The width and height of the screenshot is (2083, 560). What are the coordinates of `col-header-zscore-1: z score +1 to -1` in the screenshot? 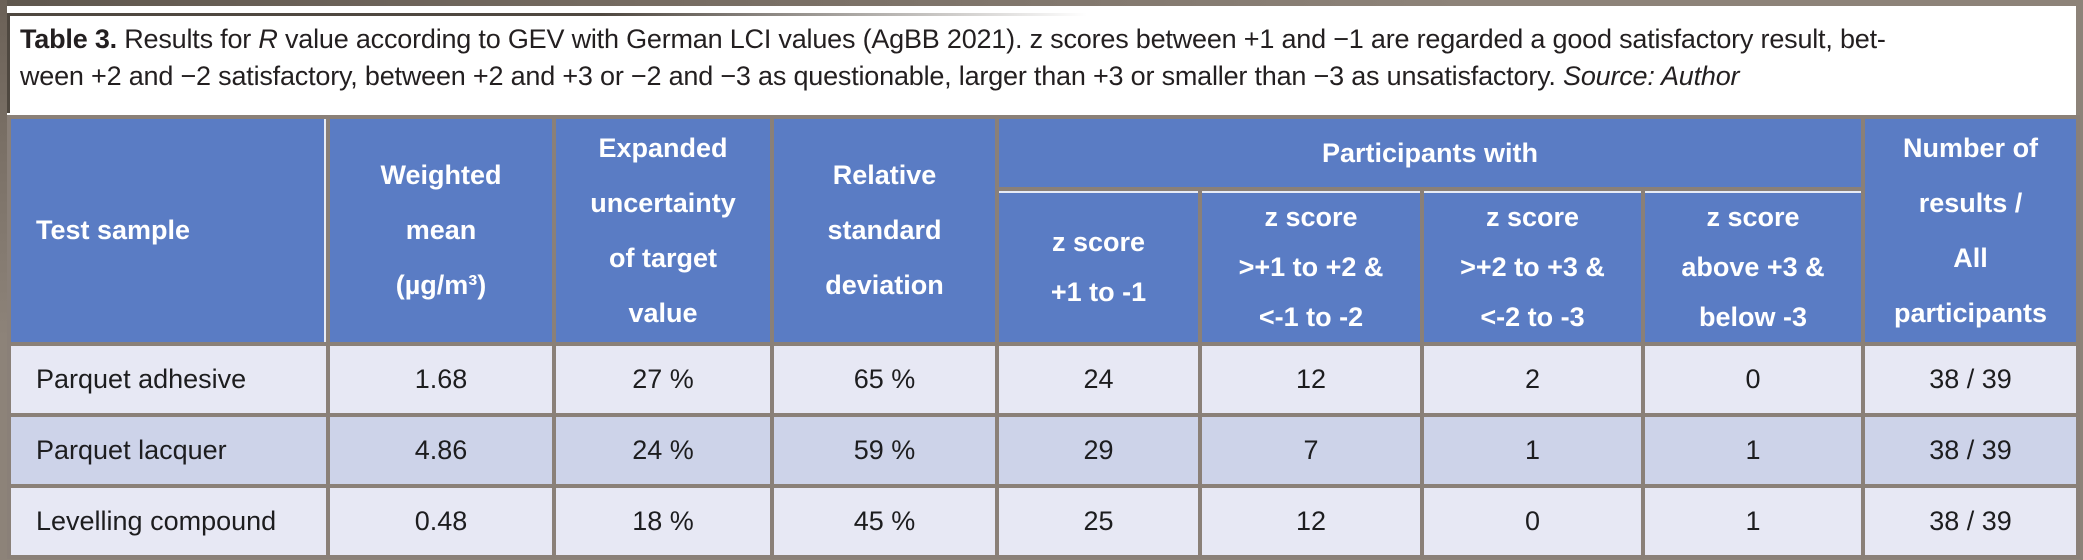 It's located at (1098, 266).